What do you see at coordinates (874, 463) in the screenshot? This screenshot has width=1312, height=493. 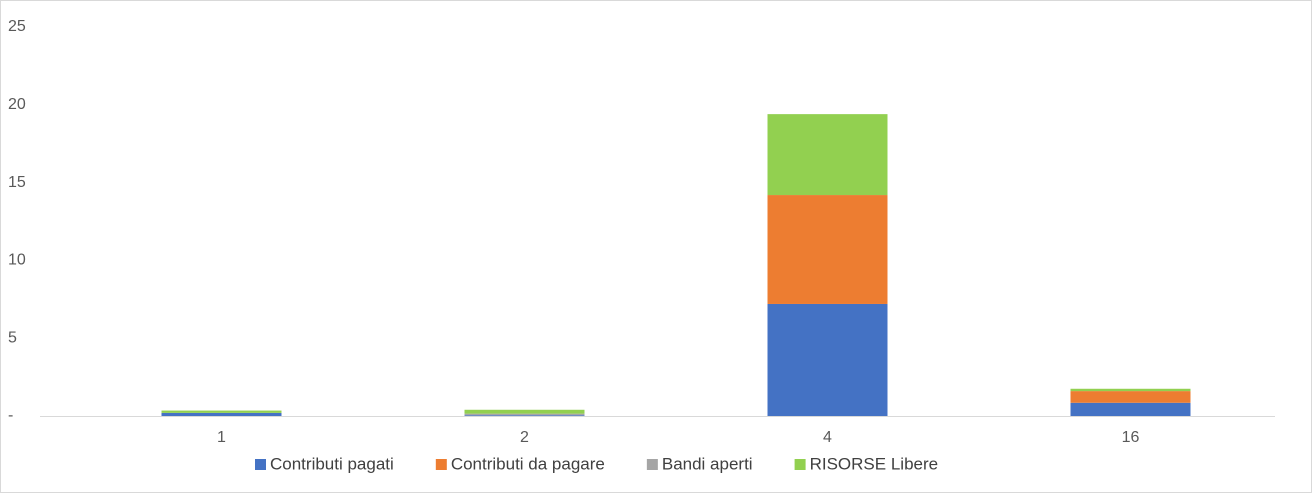 I see `legend-label: RISORSE Libere` at bounding box center [874, 463].